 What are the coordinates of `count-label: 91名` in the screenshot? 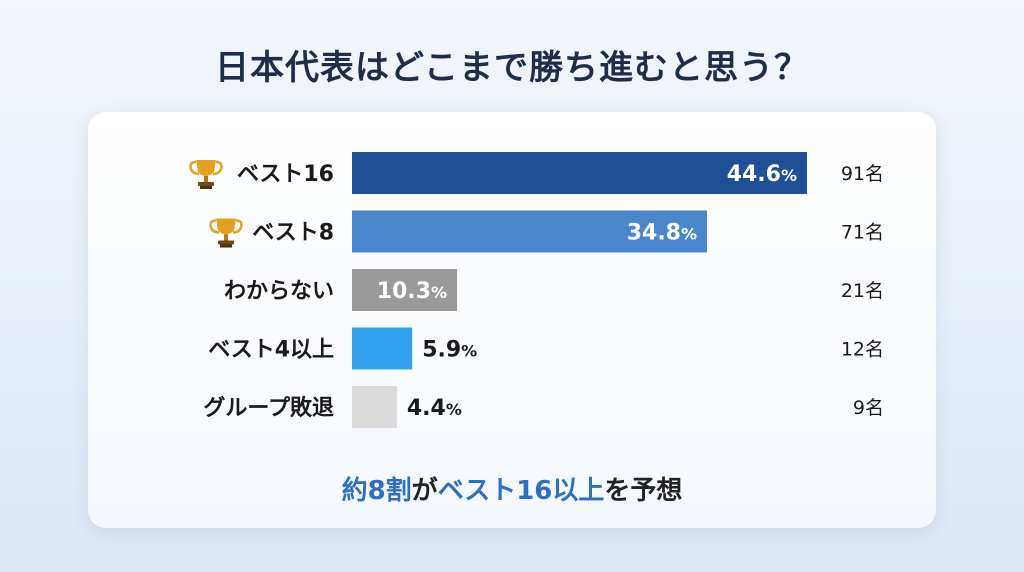 It's located at (862, 174).